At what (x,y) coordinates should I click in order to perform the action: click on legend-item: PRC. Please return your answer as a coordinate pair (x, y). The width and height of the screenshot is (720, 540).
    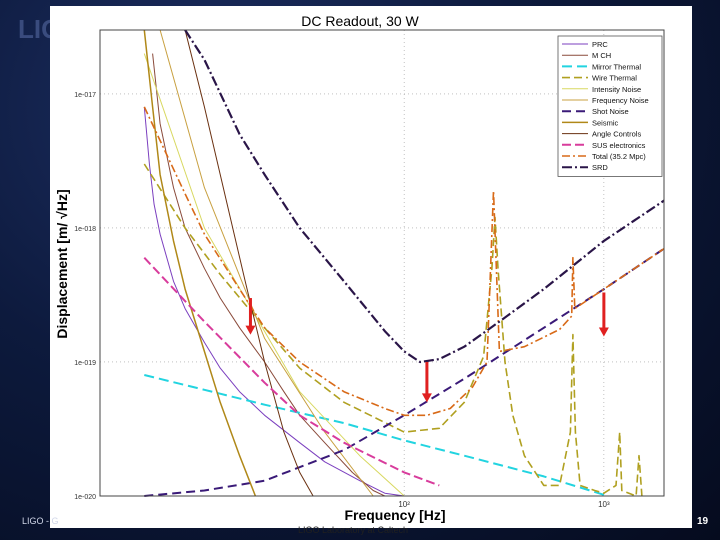
    Looking at the image, I should click on (585, 44).